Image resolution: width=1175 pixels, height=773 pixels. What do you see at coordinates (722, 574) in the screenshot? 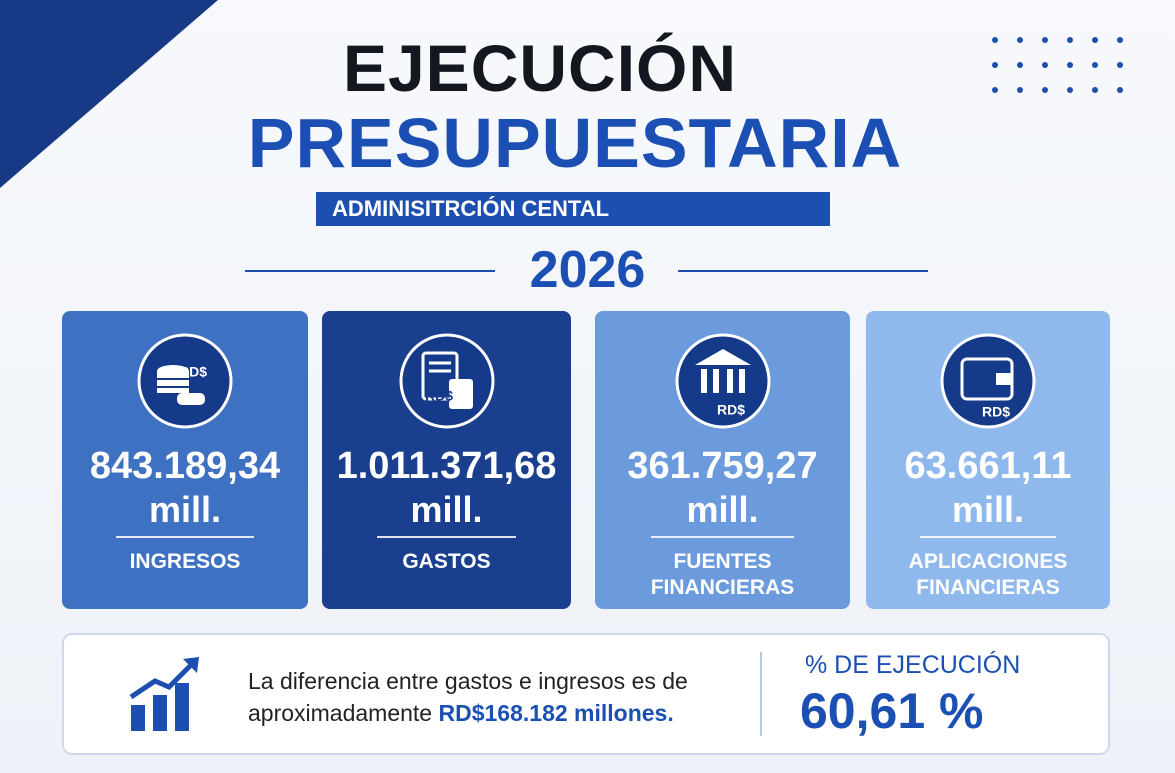
I see `card-label: FUENTES FINANCIERAS` at bounding box center [722, 574].